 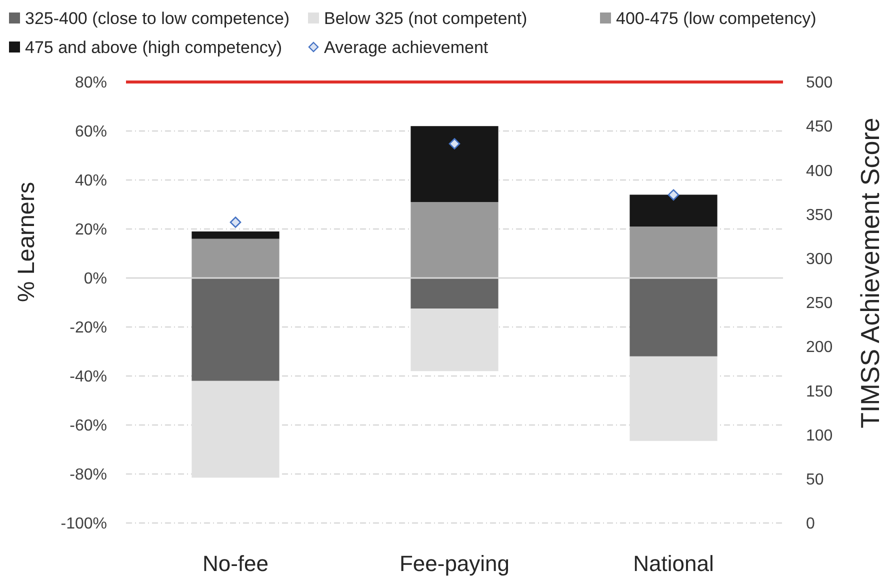 What do you see at coordinates (819, 259) in the screenshot?
I see `y2-tick-label: 300` at bounding box center [819, 259].